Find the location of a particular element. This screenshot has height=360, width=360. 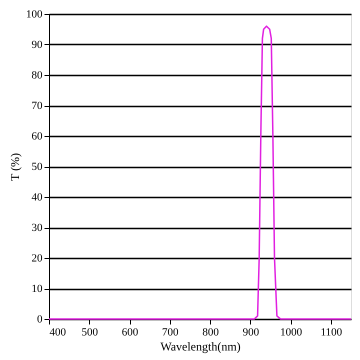

y-tick-label: 20 is located at coordinates (37, 258).